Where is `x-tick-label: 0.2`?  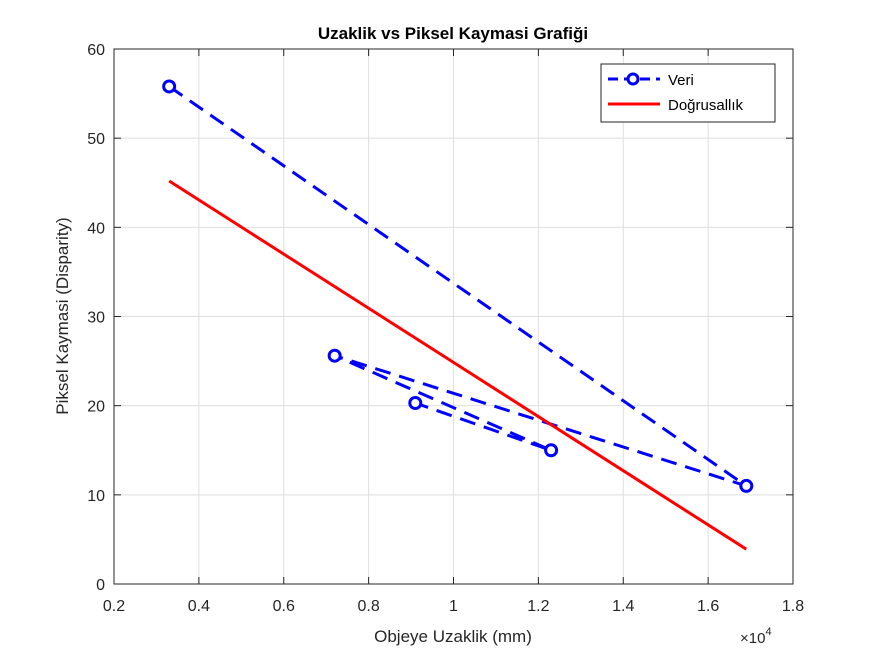 x-tick-label: 0.2 is located at coordinates (114, 606).